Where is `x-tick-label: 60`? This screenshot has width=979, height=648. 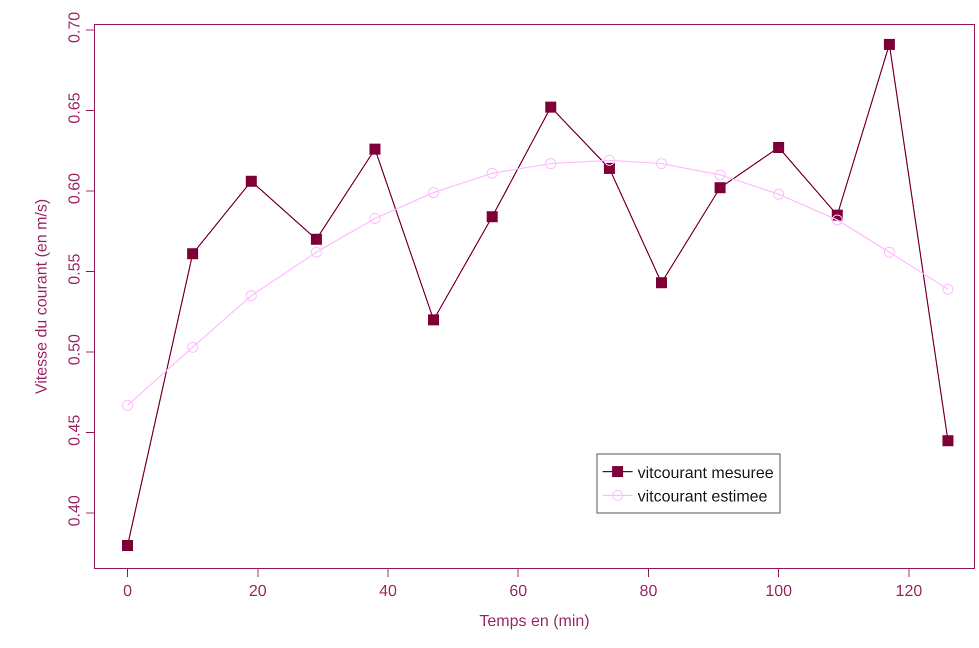 x-tick-label: 60 is located at coordinates (518, 591).